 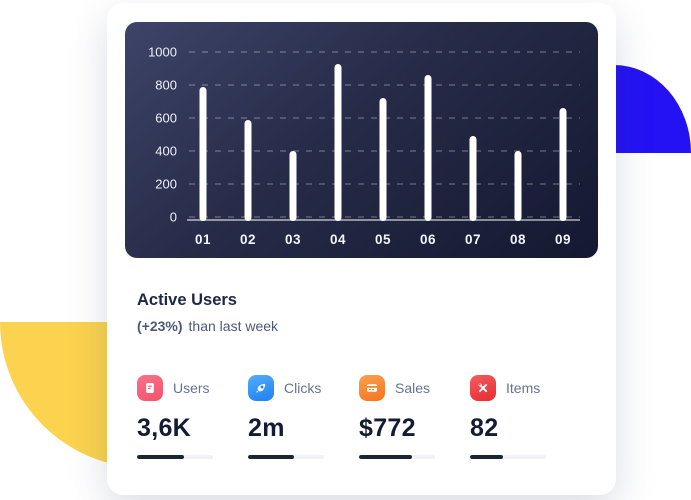 I want to click on y-axis-tick-label: 1000, so click(x=162, y=52).